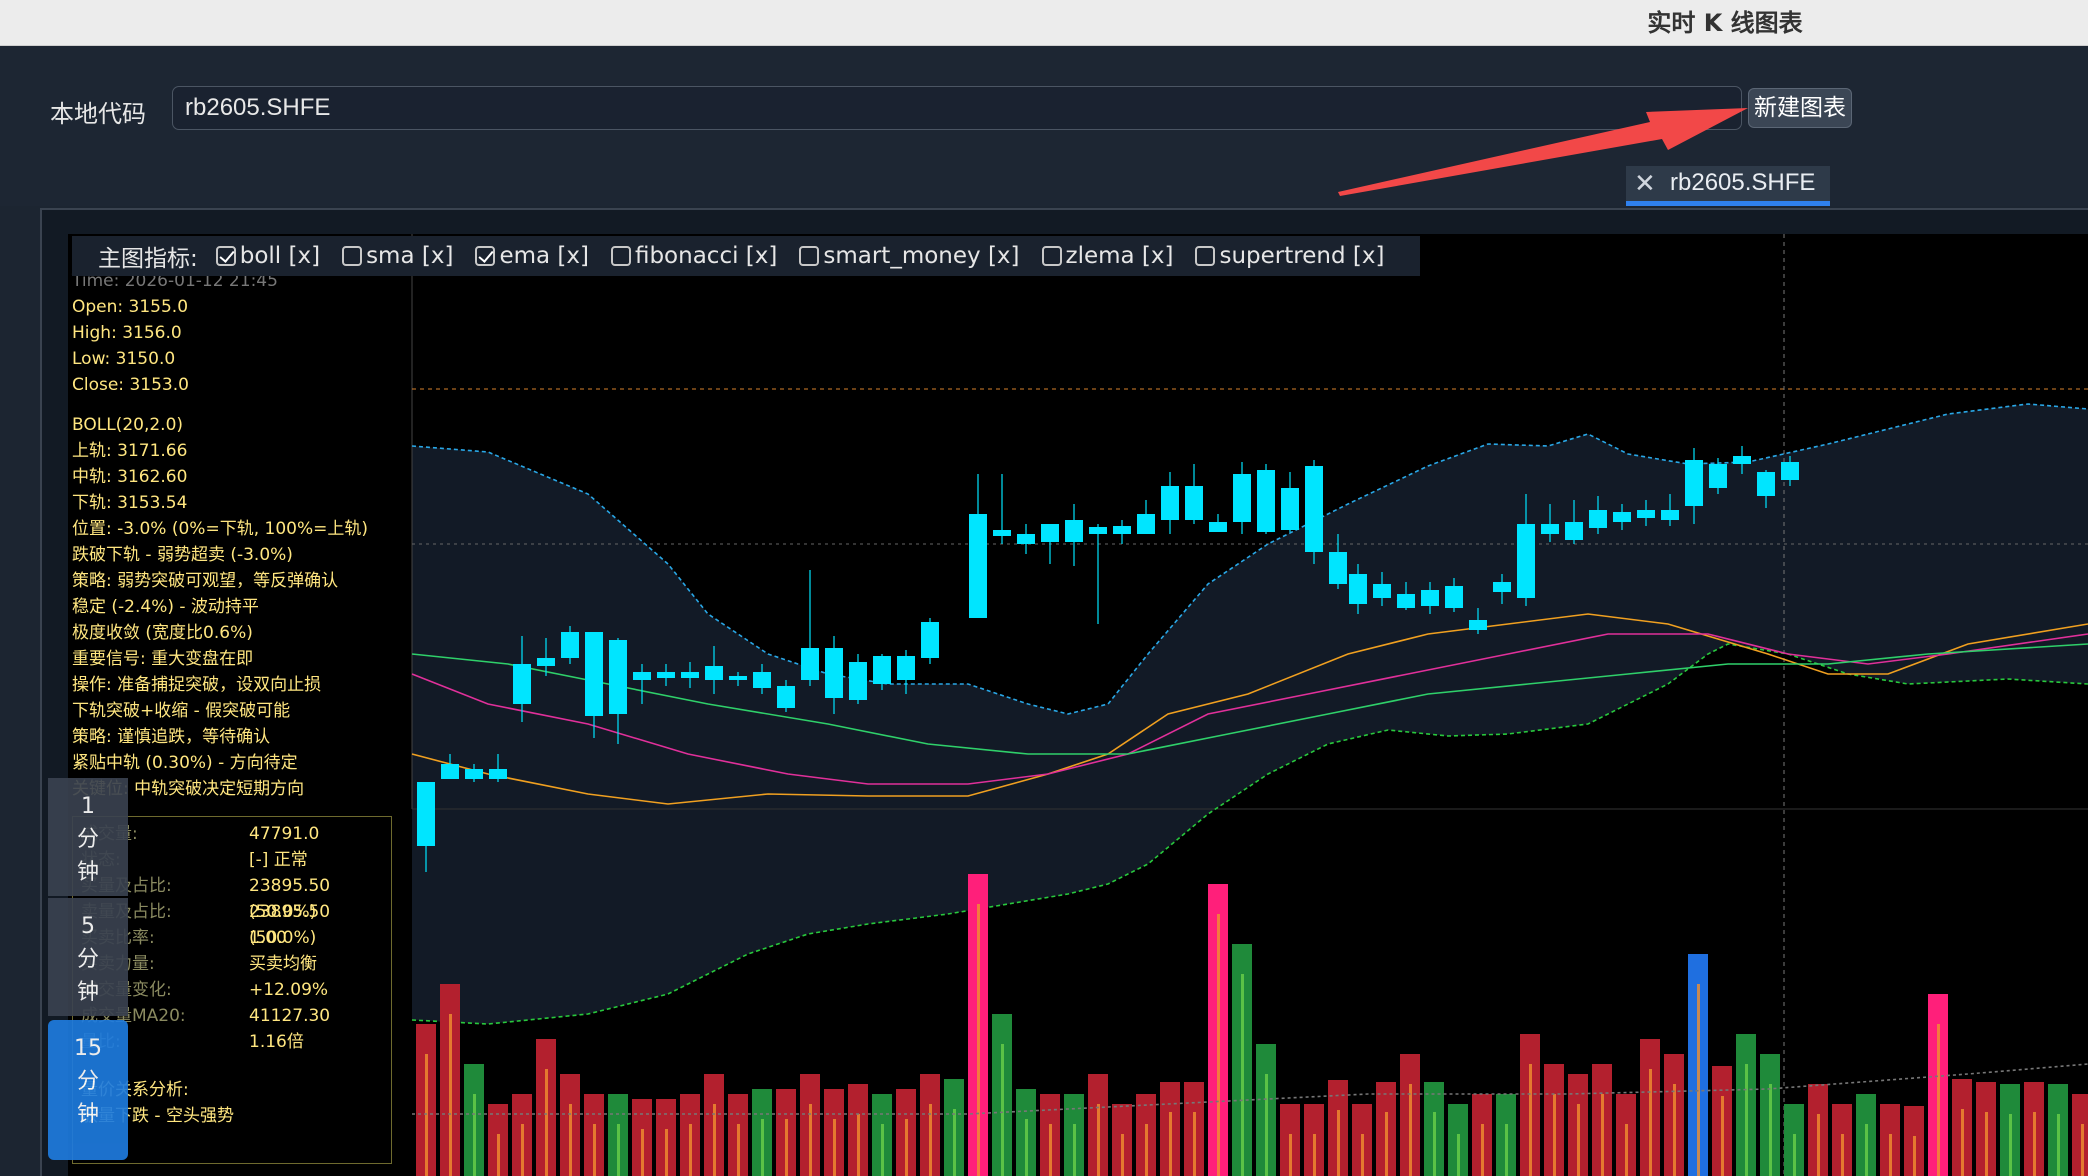 The width and height of the screenshot is (2088, 1176). Describe the element at coordinates (957, 108) in the screenshot. I see `code-input: rb2605.SHFE` at that location.